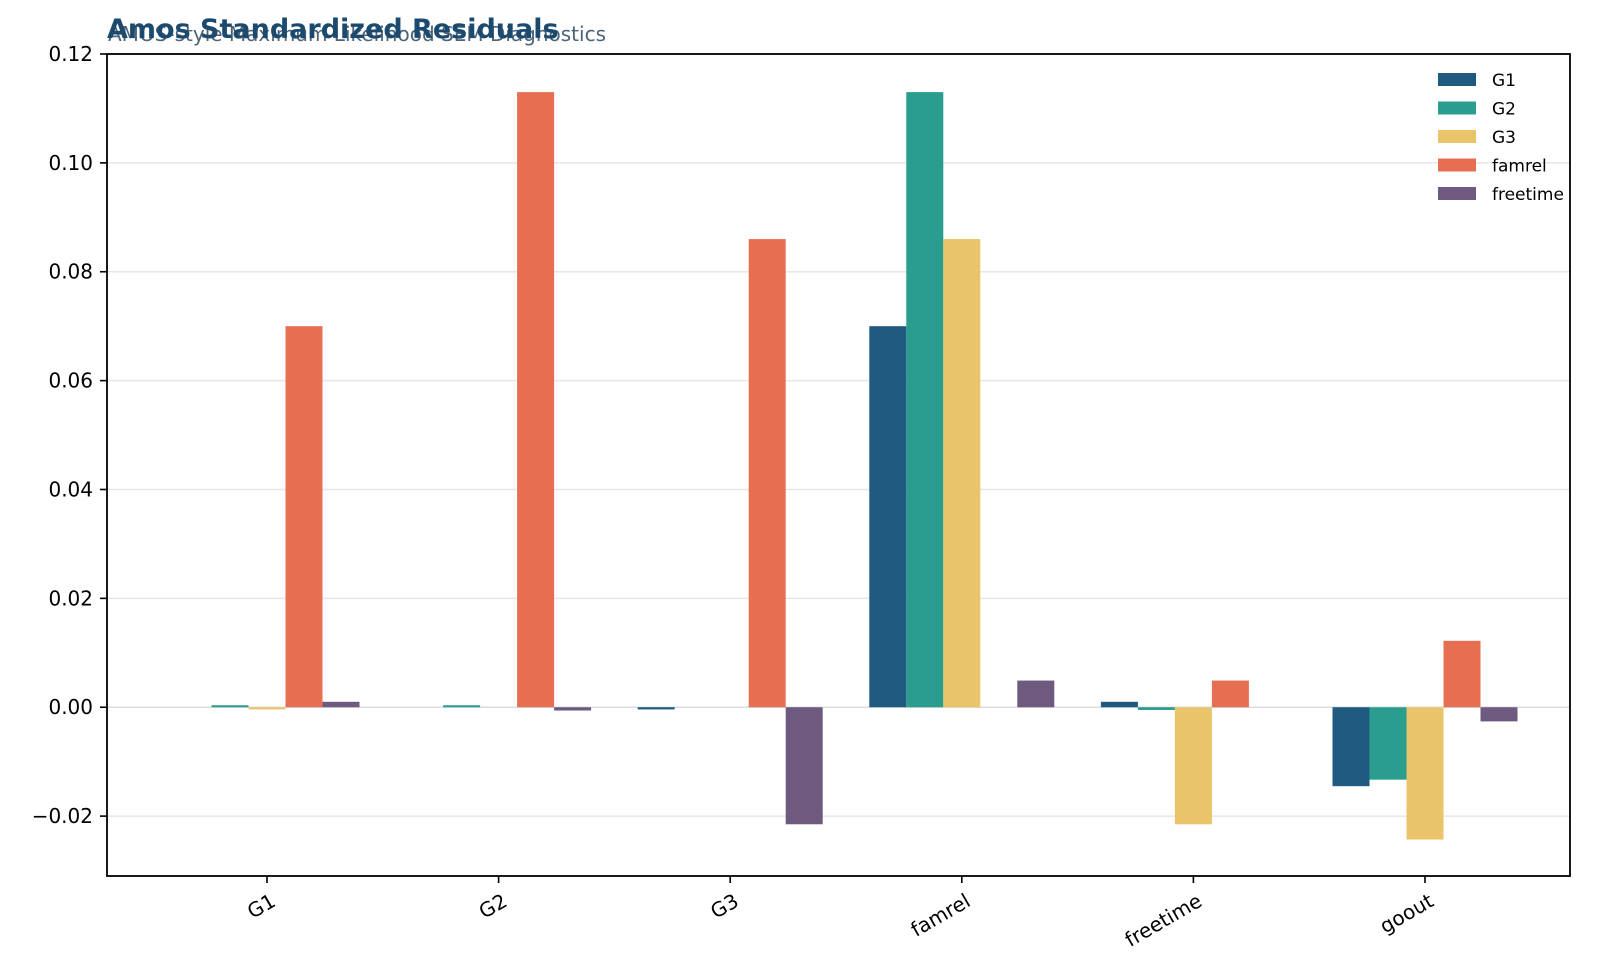 This screenshot has height=978, width=1600. I want to click on bar-famrel-G2, so click(536, 400).